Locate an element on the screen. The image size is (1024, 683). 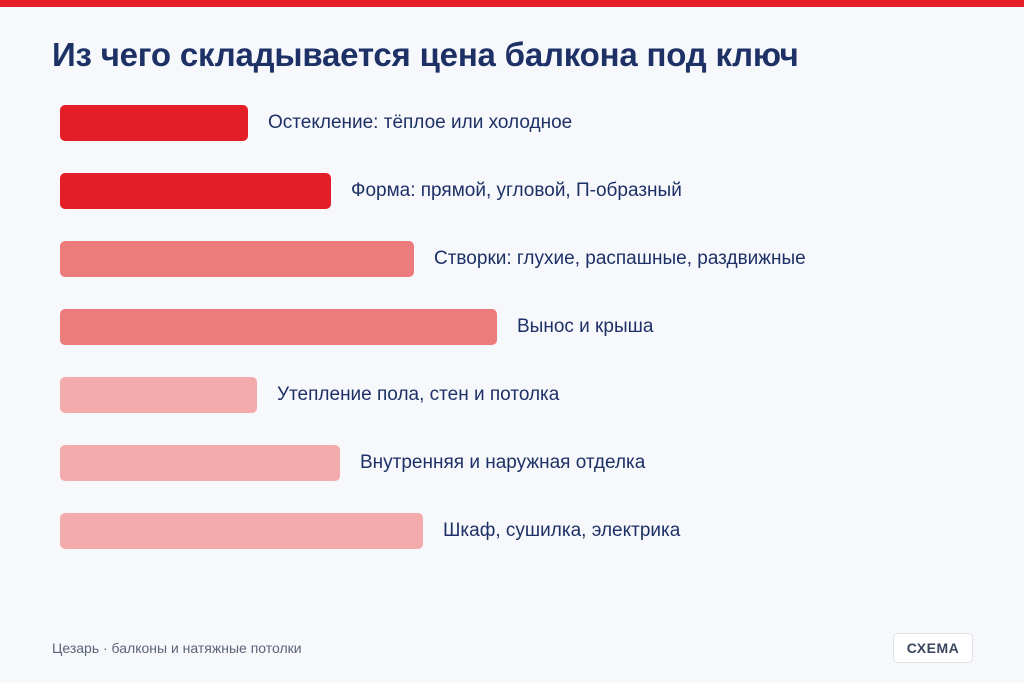
factor-label-extras: Шкаф, сушилка, электрика is located at coordinates (562, 530).